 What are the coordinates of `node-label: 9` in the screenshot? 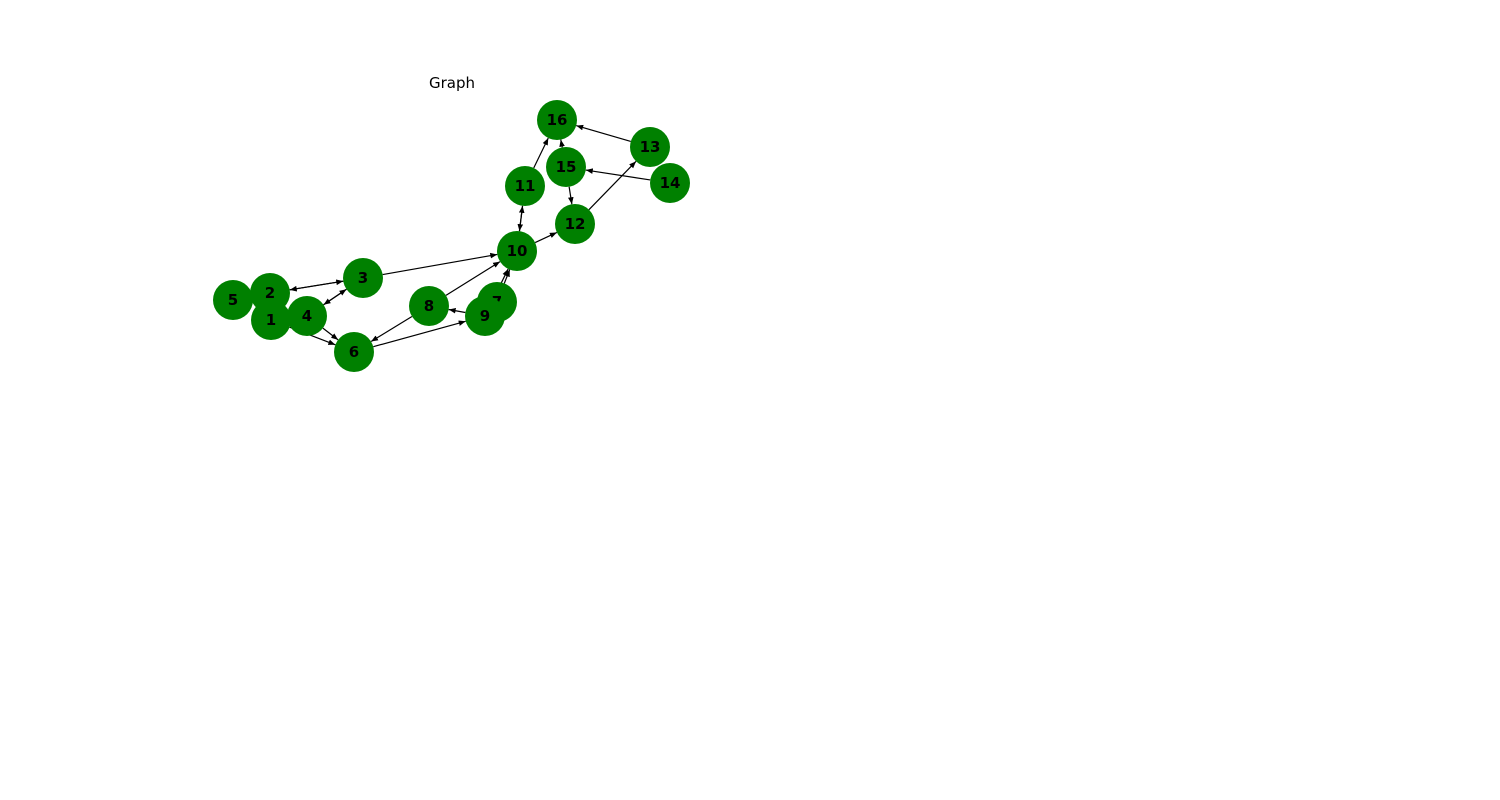 It's located at (485, 316).